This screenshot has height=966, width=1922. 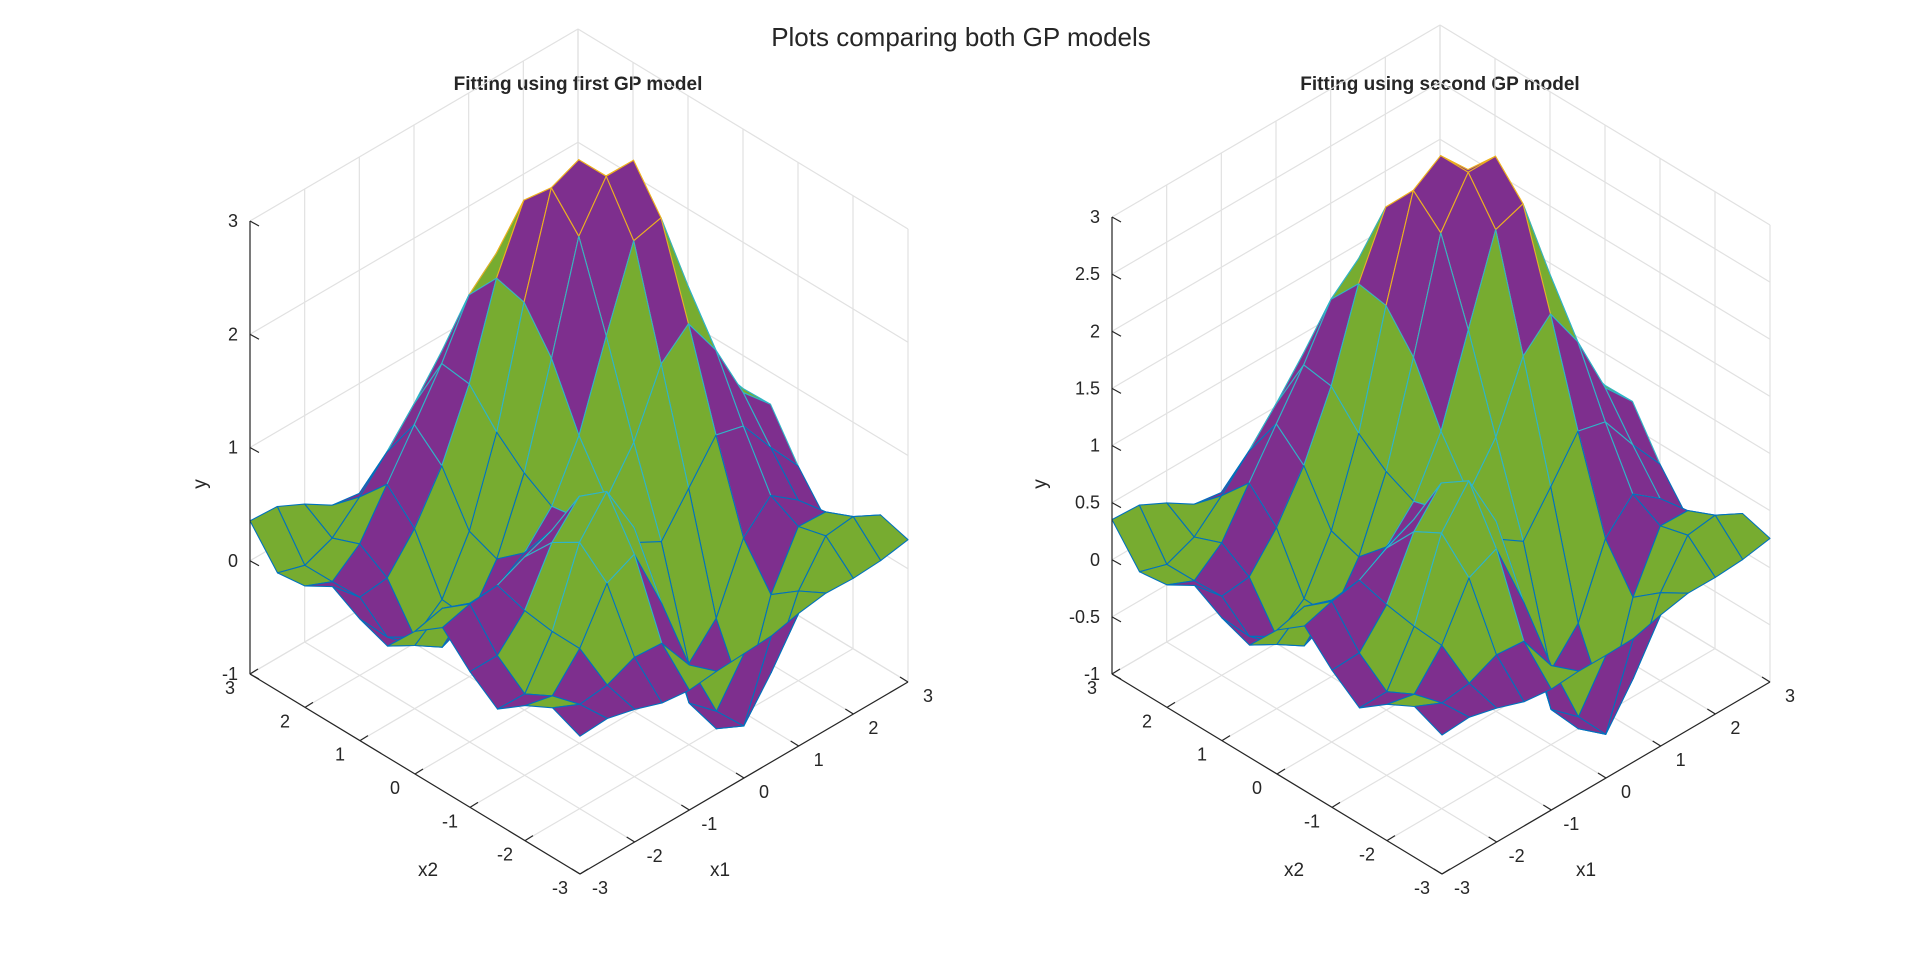 I want to click on y-tick-label: -0.5, so click(x=1084, y=617).